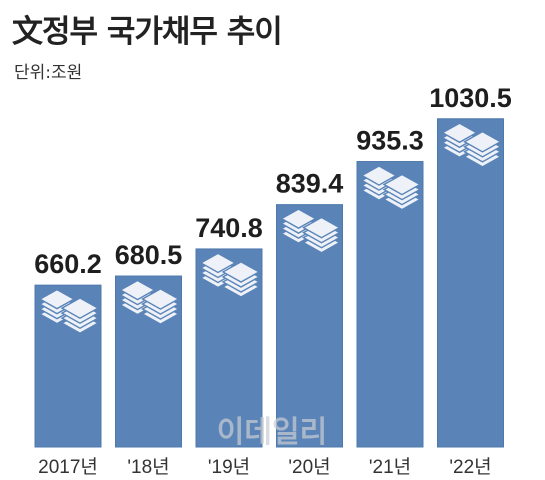  I want to click on x-tick-label-4: '21년, so click(390, 467).